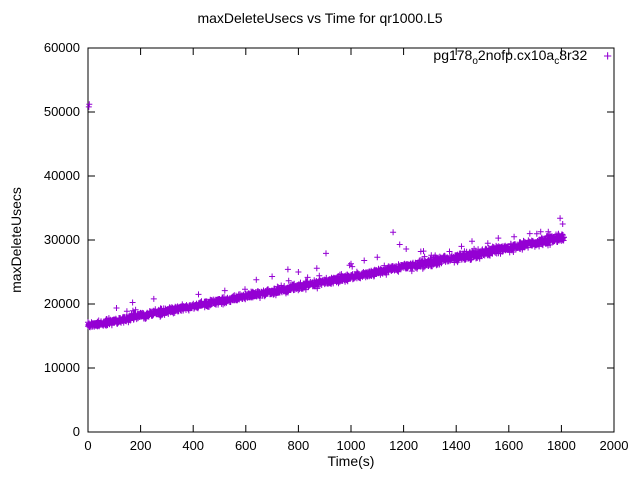  I want to click on x-tick-label: 1000, so click(351, 445).